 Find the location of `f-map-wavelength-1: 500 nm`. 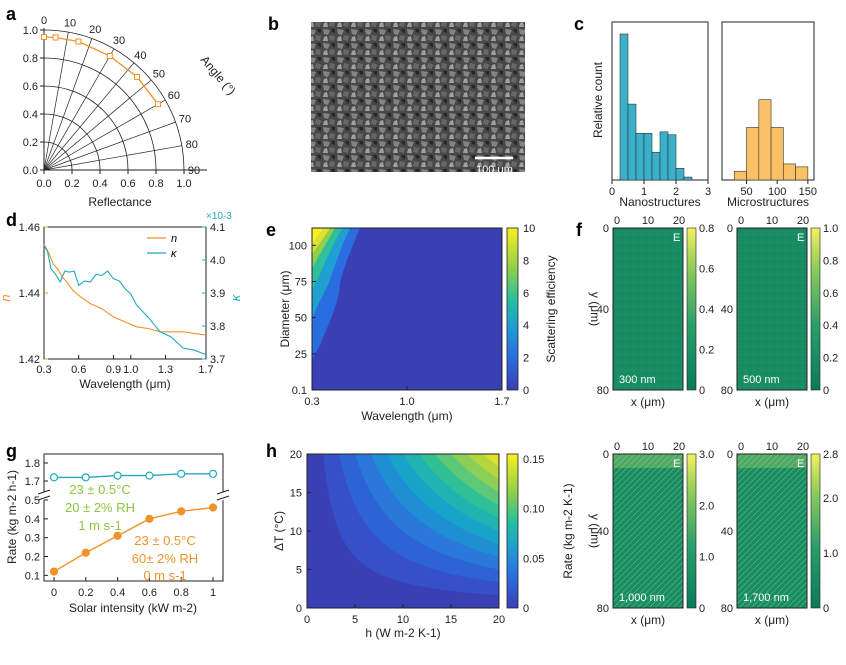

f-map-wavelength-1: 500 nm is located at coordinates (761, 380).